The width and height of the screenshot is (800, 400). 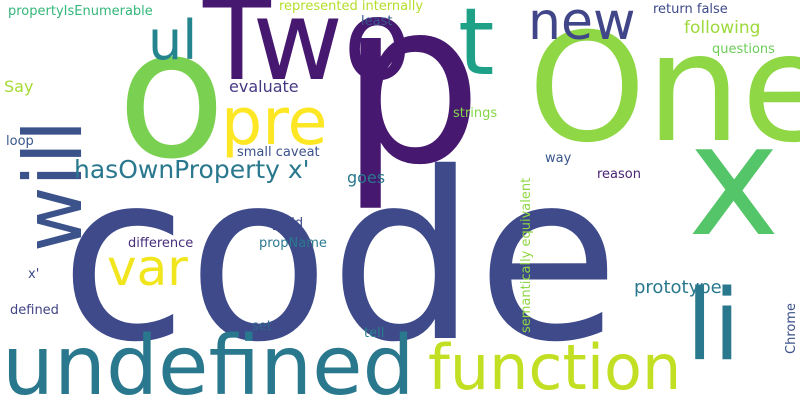 I want to click on word-difference: difference, so click(x=161, y=243).